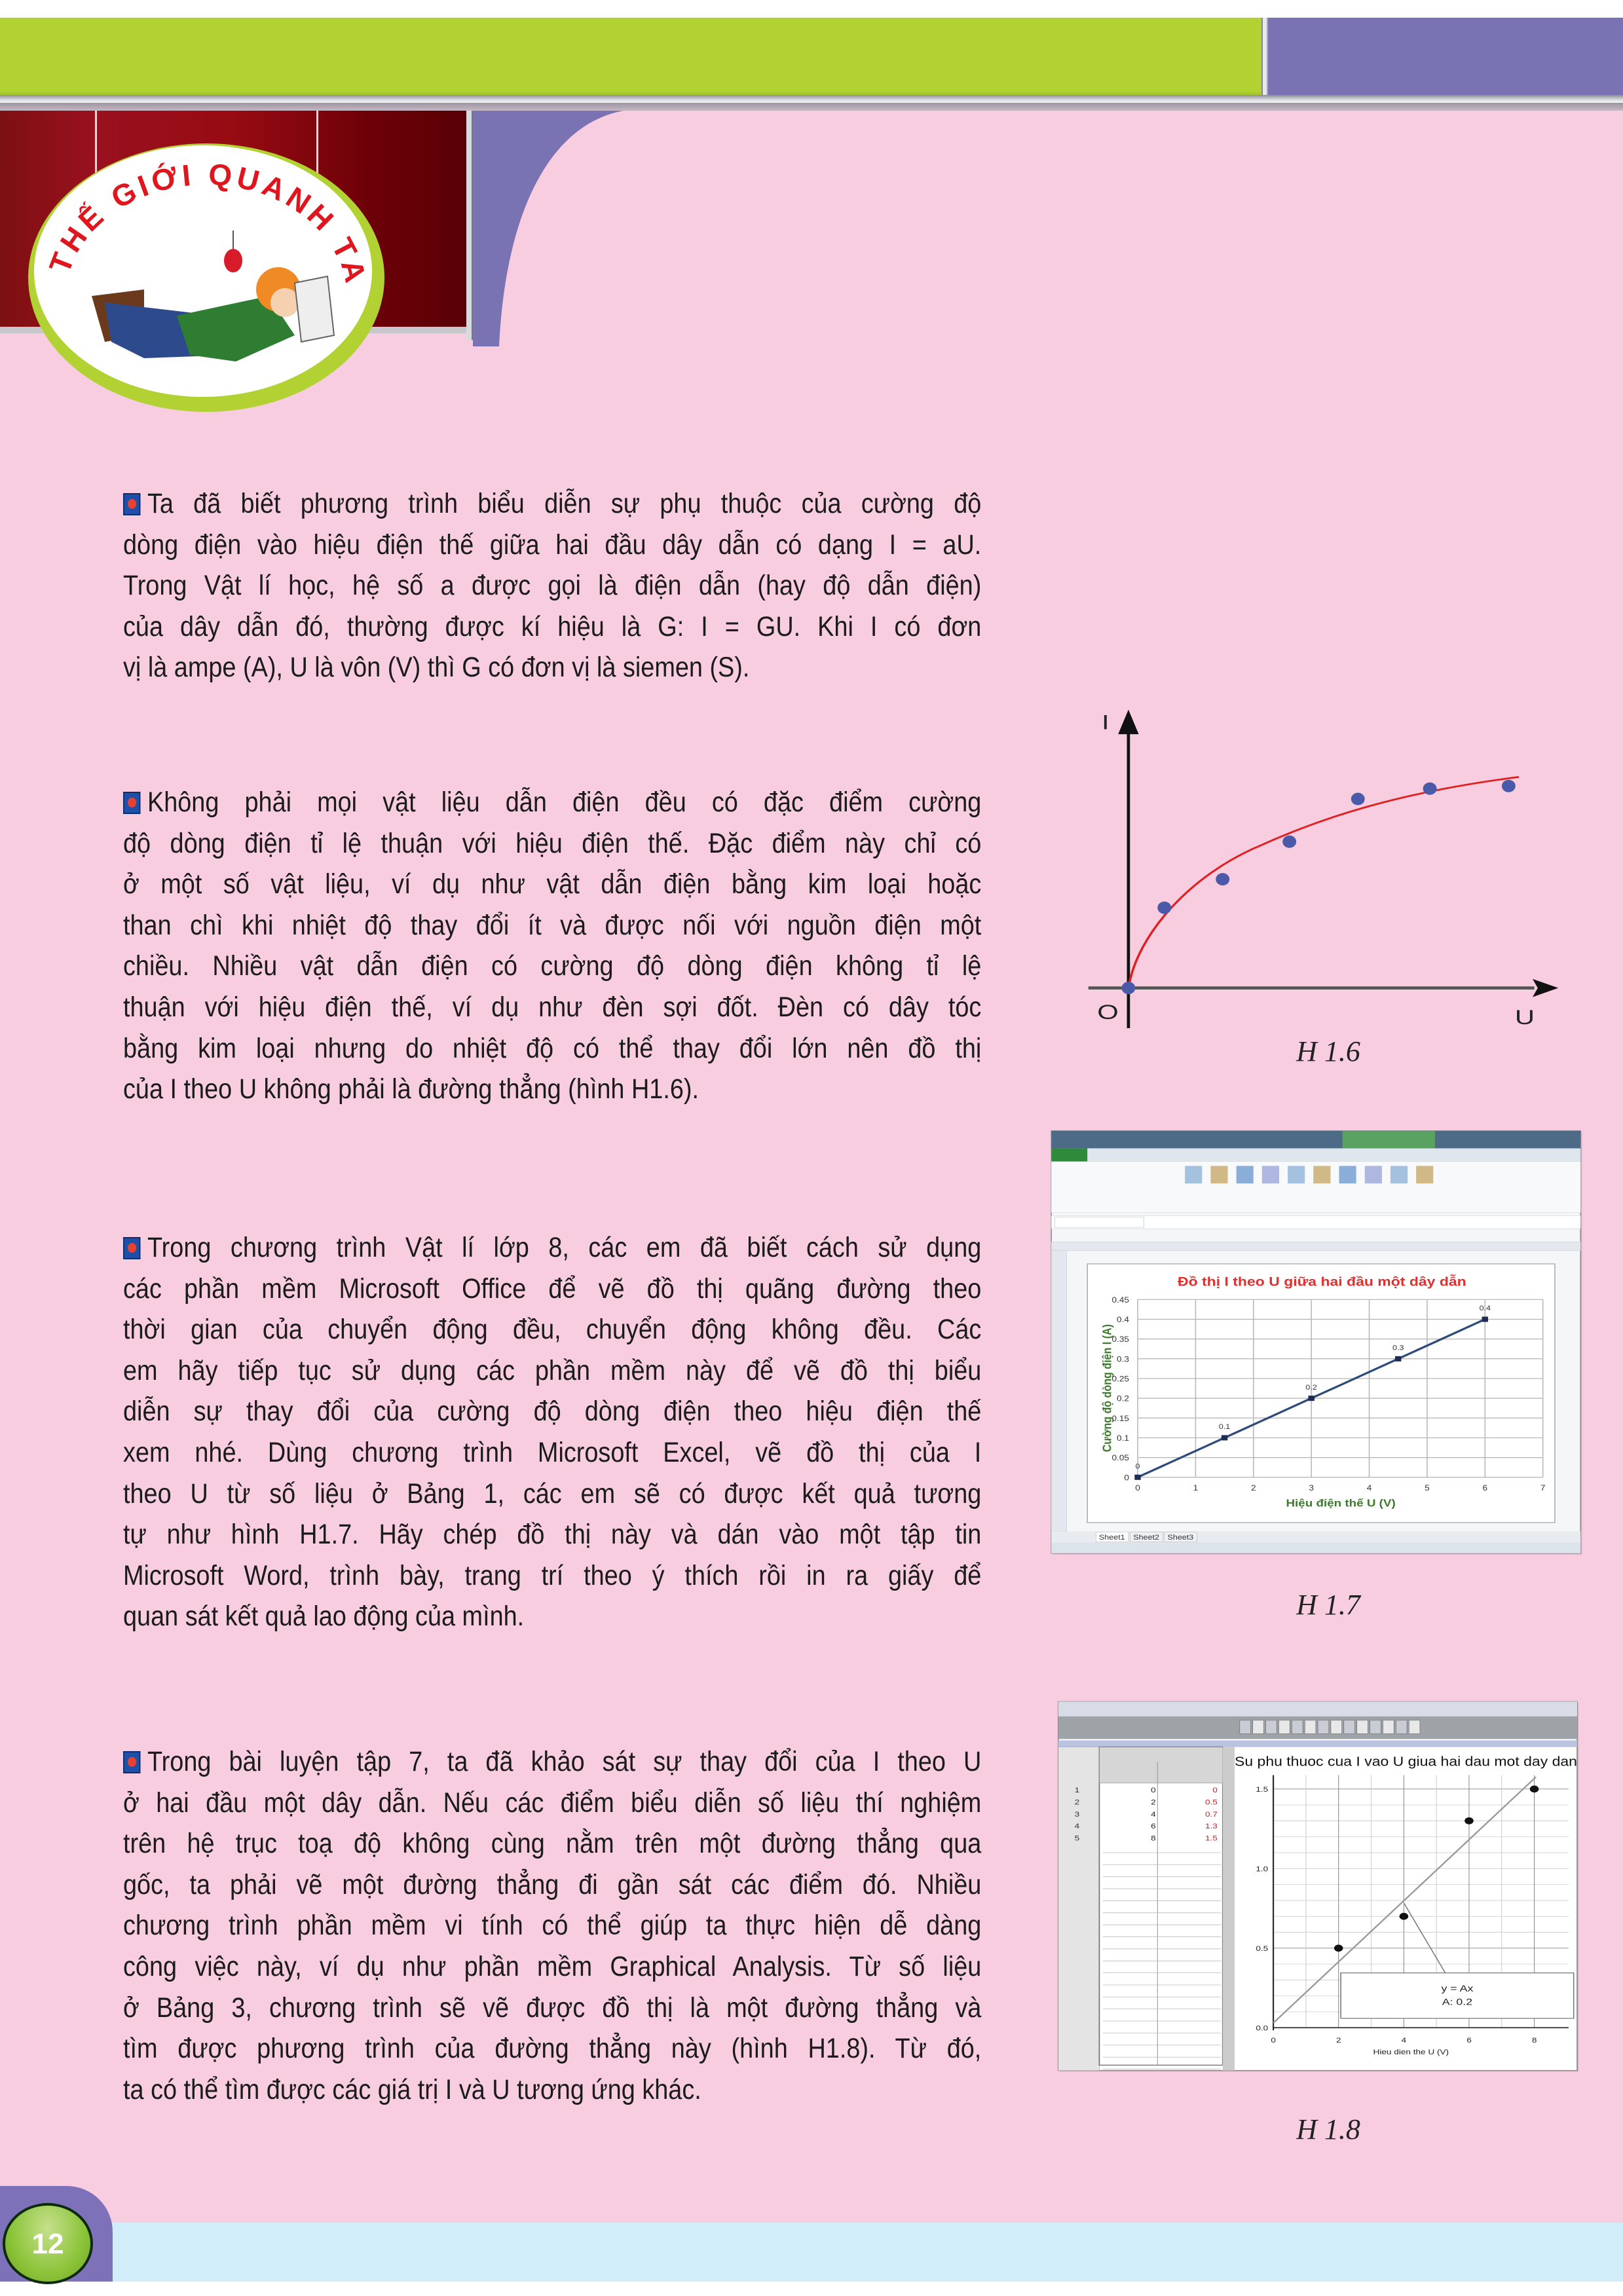  What do you see at coordinates (1340, 1503) in the screenshot?
I see `x-axis-title: Hiệu điện thế U (V)` at bounding box center [1340, 1503].